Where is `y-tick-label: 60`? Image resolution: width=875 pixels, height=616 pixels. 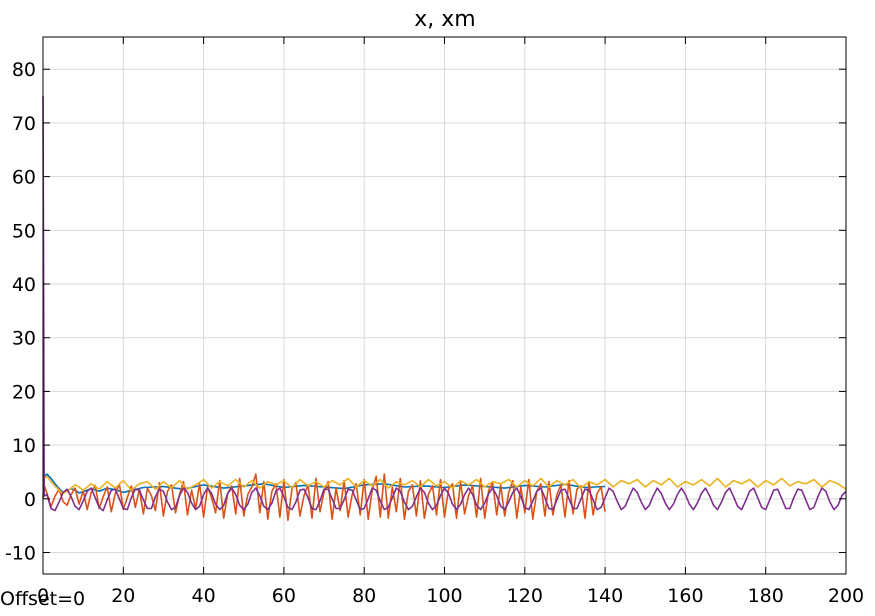 y-tick-label: 60 is located at coordinates (24, 178).